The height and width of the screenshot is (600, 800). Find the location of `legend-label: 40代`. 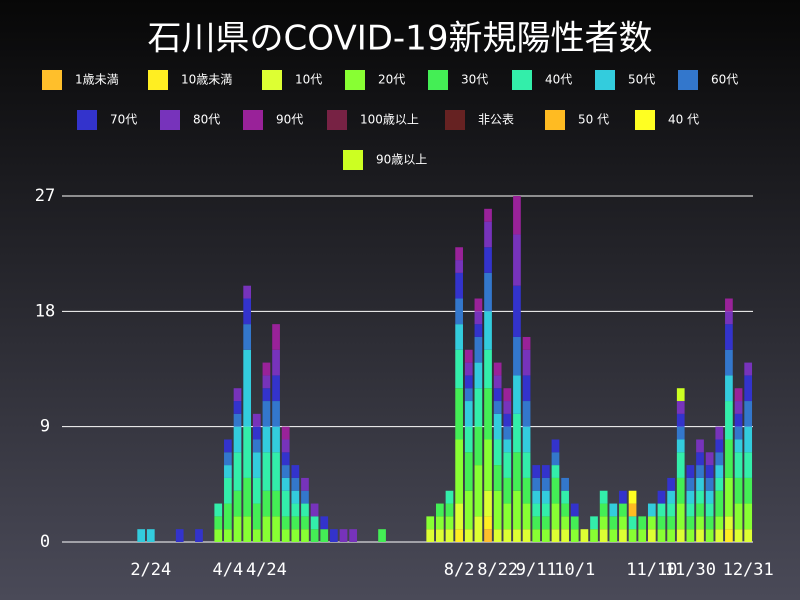

legend-label: 40代 is located at coordinates (558, 80).